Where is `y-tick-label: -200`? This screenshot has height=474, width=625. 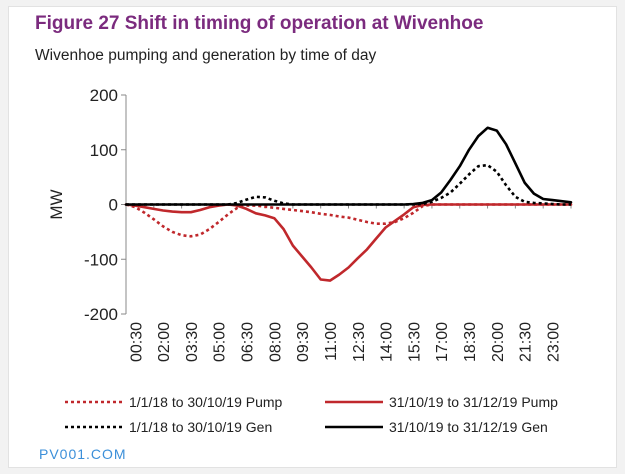 y-tick-label: -200 is located at coordinates (101, 314).